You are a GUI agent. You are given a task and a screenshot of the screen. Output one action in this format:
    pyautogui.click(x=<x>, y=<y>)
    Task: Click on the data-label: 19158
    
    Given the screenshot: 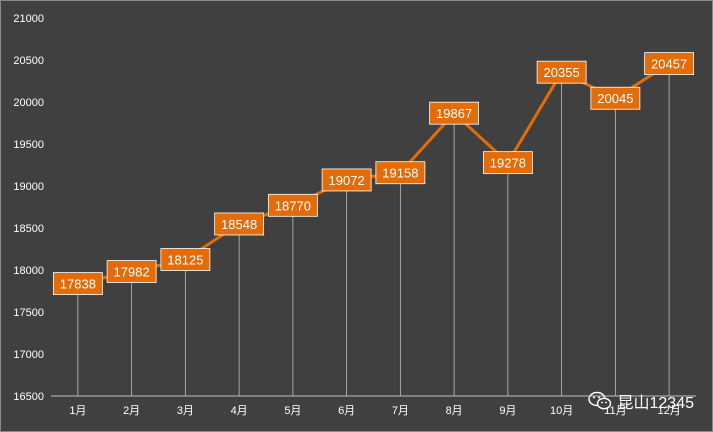 What is the action you would take?
    pyautogui.click(x=400, y=173)
    